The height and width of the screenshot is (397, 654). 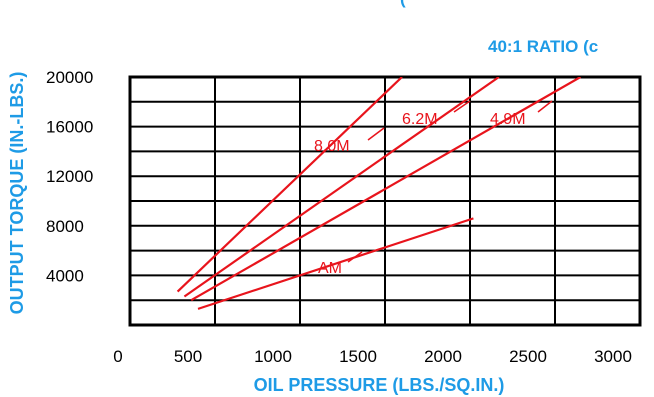 I want to click on y-tick-label: 12000, so click(x=69, y=176).